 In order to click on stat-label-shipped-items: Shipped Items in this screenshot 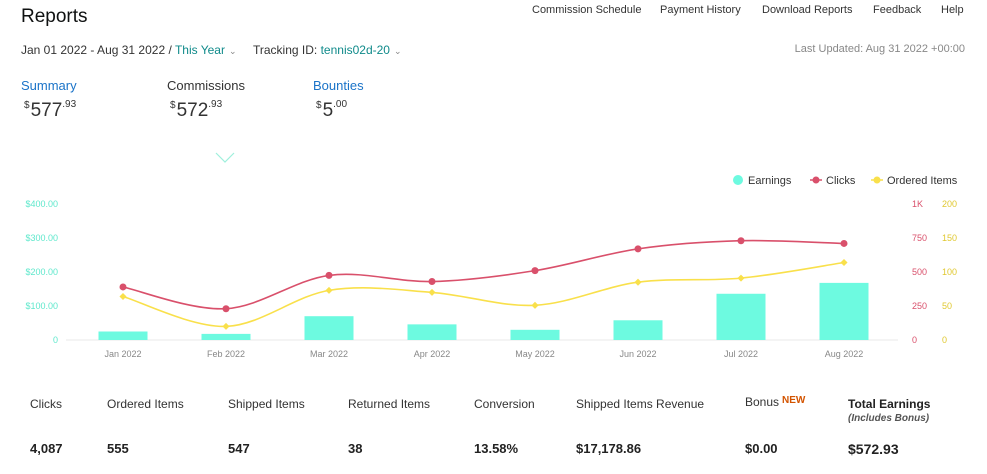, I will do `click(266, 404)`.